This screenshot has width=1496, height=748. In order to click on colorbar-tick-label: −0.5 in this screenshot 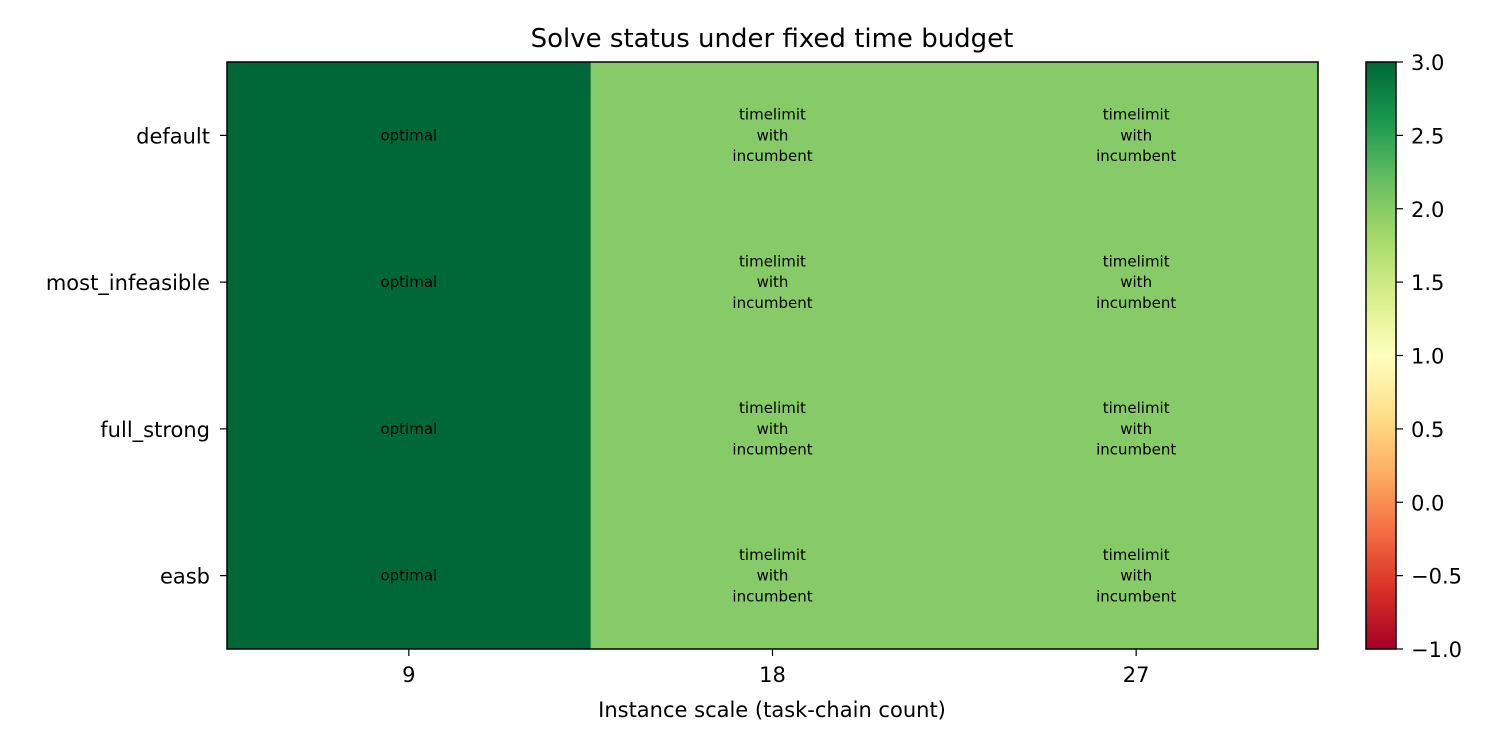, I will do `click(1436, 577)`.